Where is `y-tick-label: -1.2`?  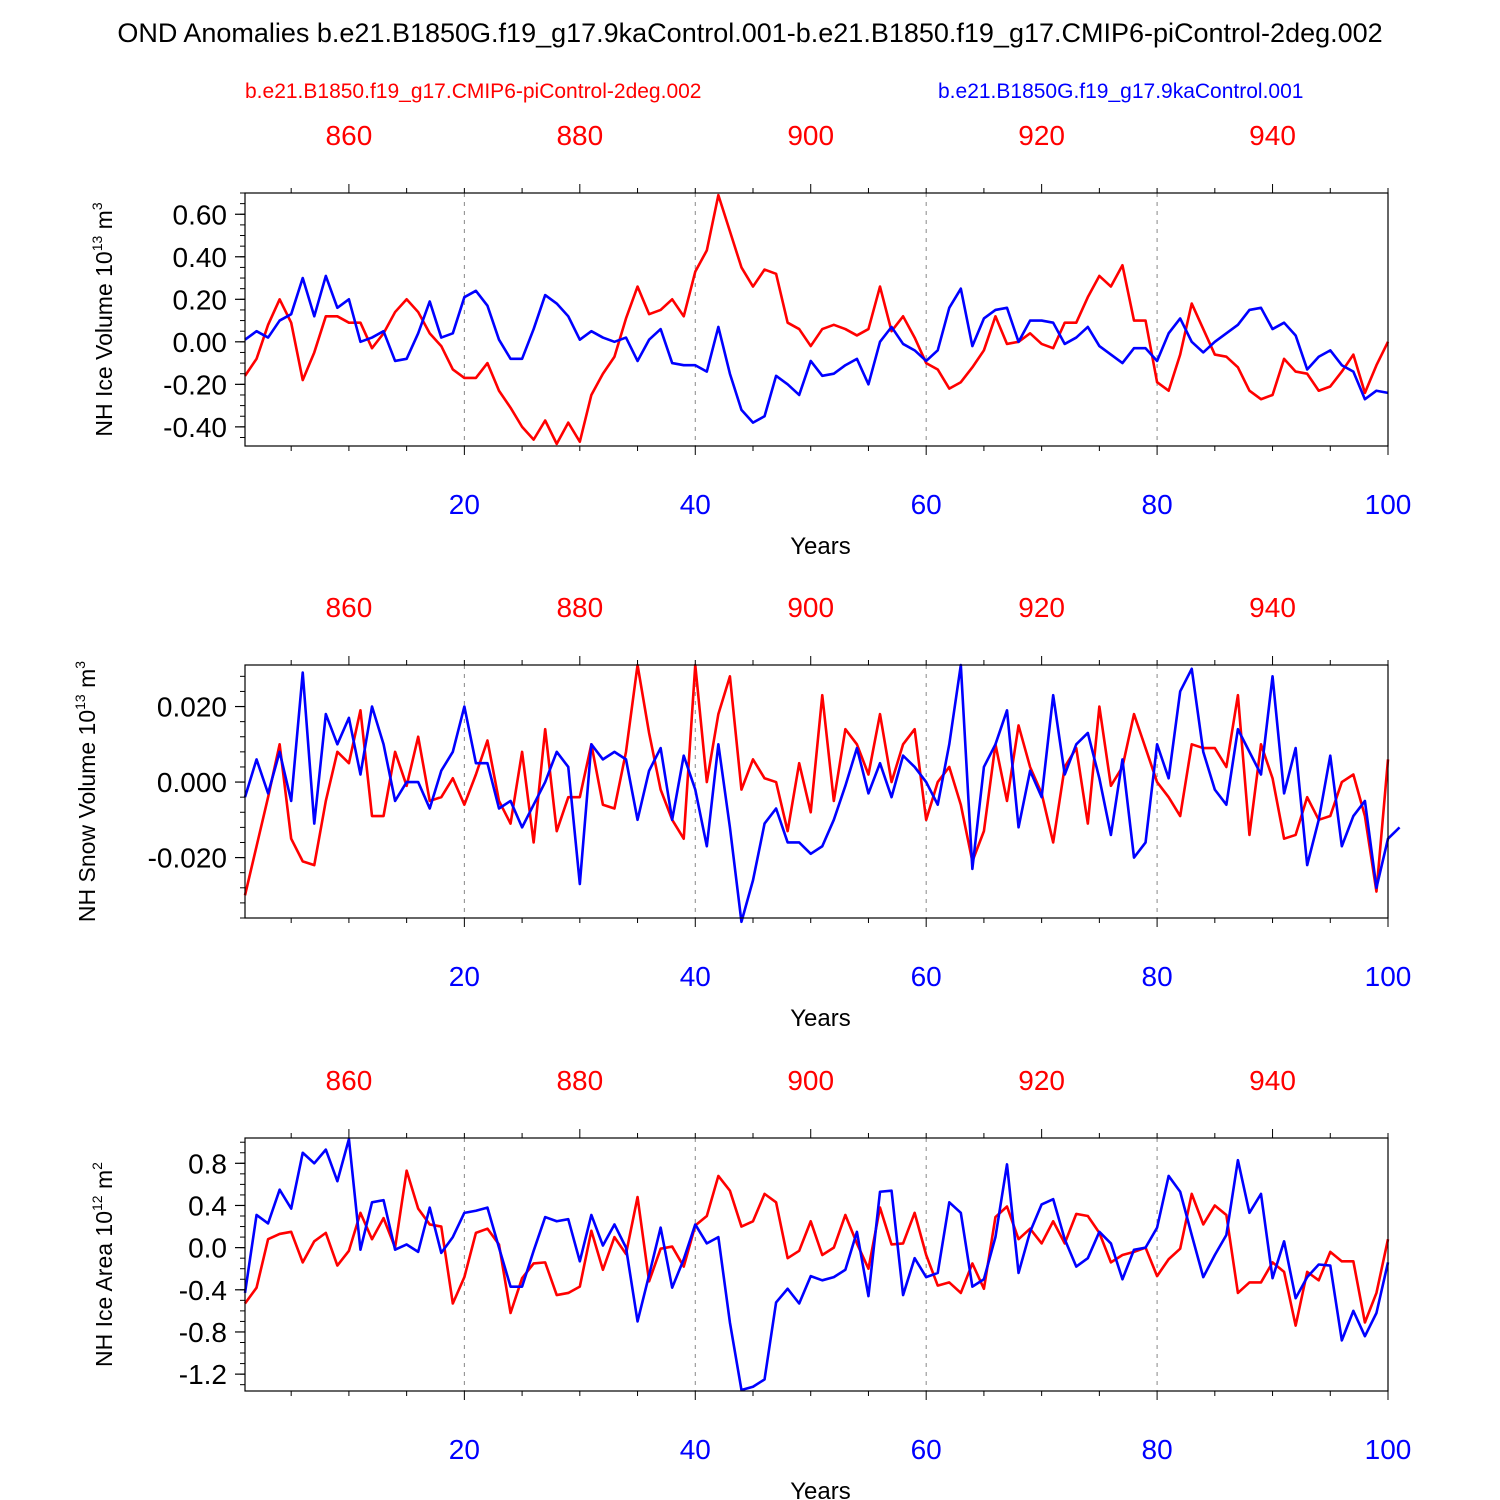 y-tick-label: -1.2 is located at coordinates (203, 1374).